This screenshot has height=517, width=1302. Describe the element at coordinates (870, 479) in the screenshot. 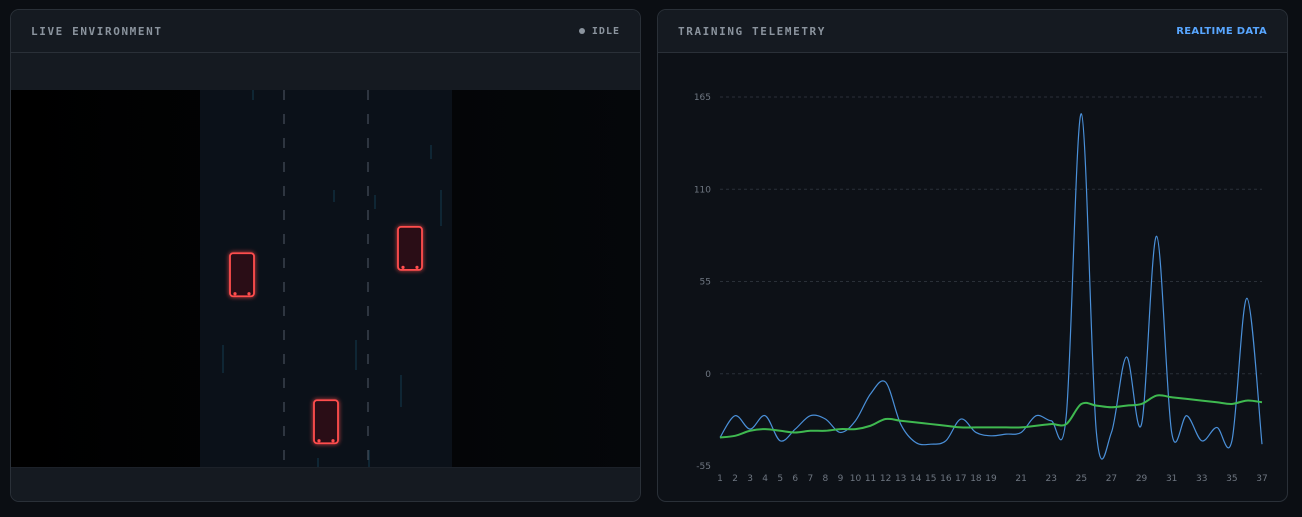

I see `x-tick-label: 11` at that location.